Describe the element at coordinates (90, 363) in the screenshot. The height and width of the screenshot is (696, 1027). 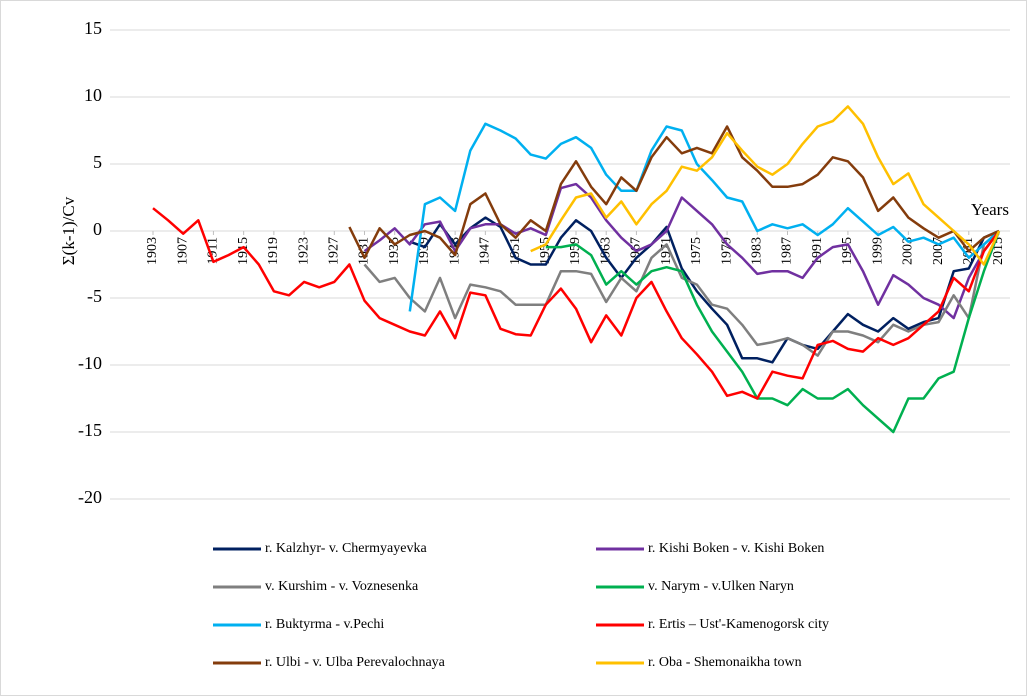
I see `y-tick-label: -10` at that location.